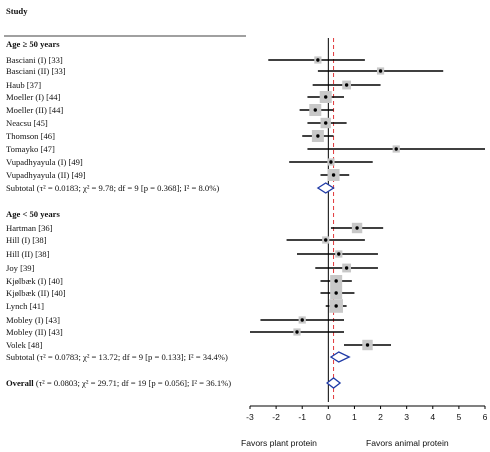 Image resolution: width=490 pixels, height=452 pixels. Describe the element at coordinates (302, 417) in the screenshot. I see `x-tick-label: -1` at that location.